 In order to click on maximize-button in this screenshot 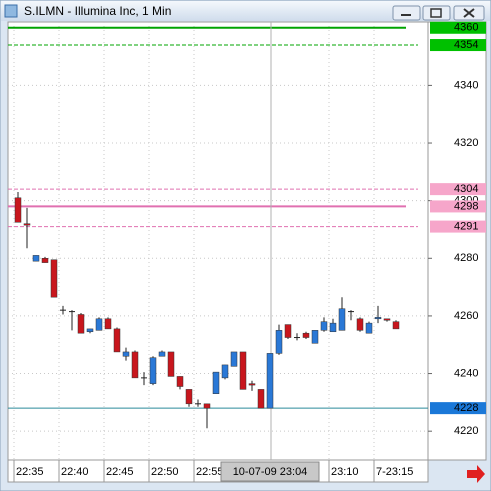, I will do `click(436, 13)`.